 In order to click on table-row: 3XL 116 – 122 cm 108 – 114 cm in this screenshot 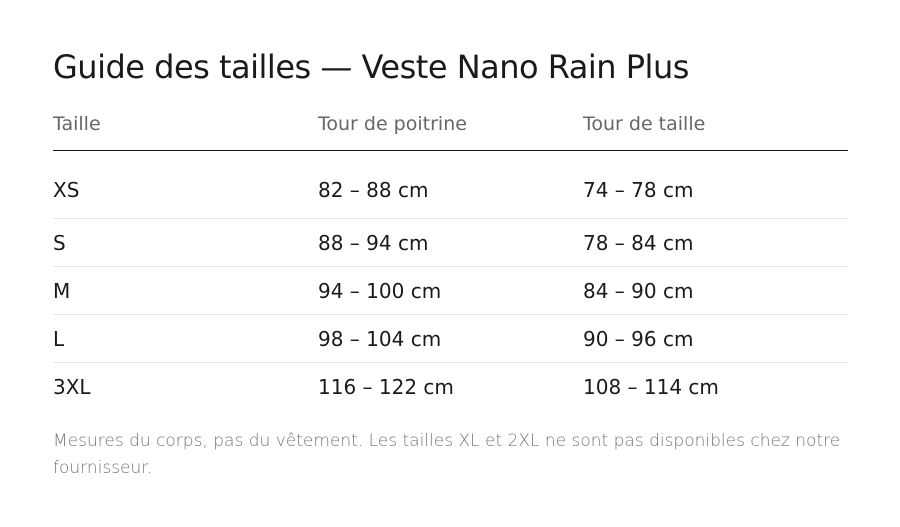, I will do `click(450, 387)`.